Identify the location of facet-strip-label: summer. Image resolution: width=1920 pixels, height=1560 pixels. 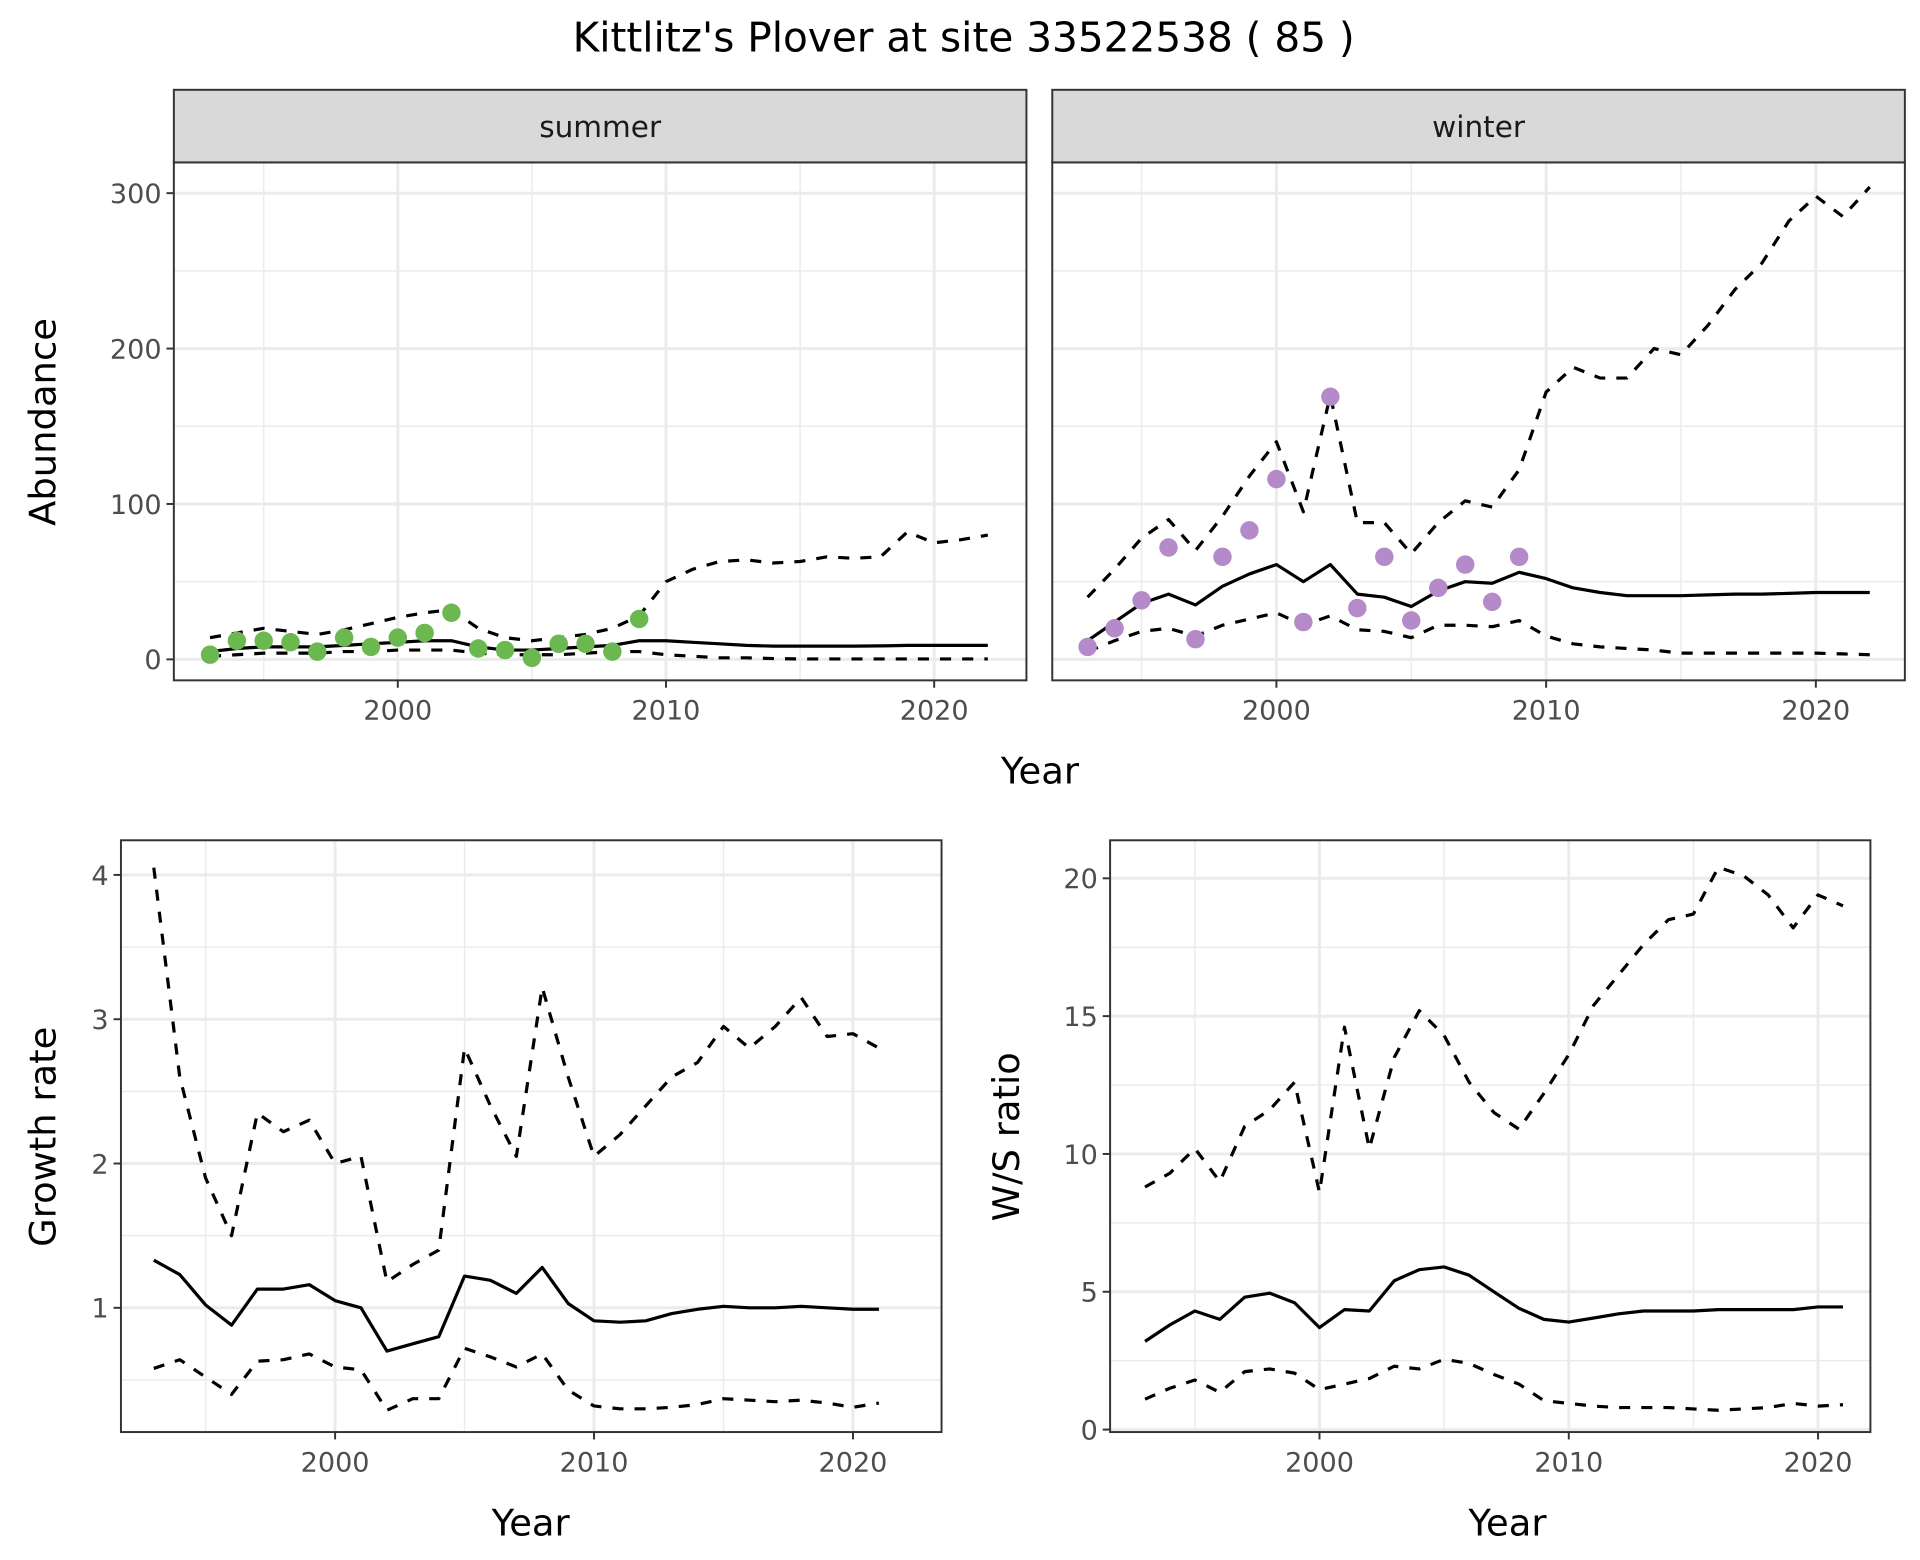
(600, 127).